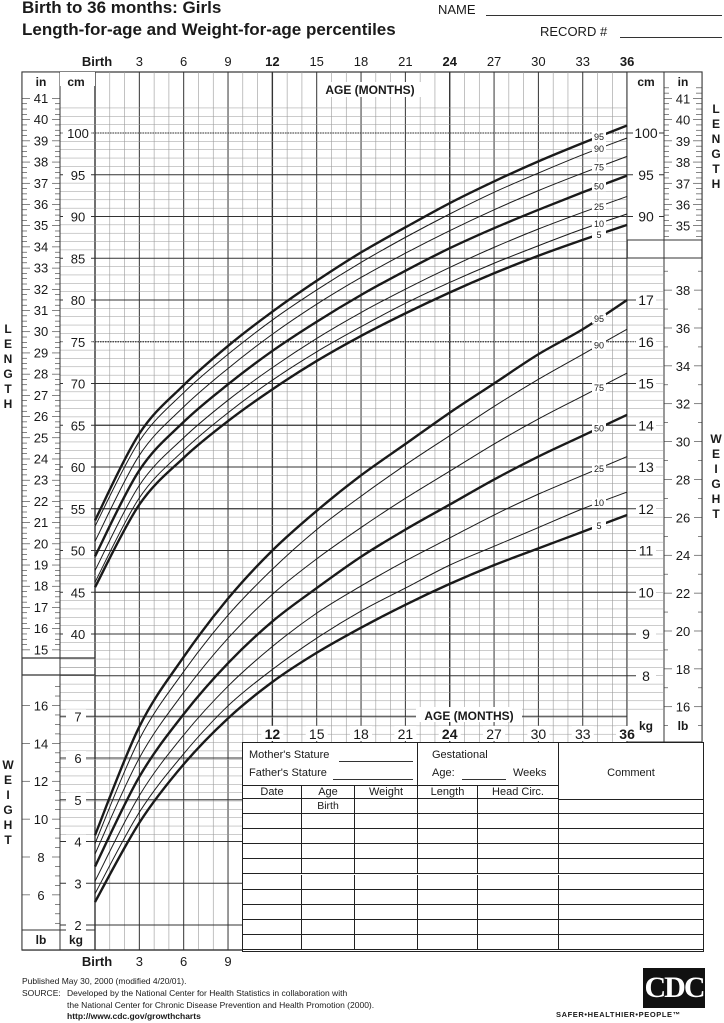 This screenshot has height=1023, width=724. I want to click on father-stature-field, so click(373, 779).